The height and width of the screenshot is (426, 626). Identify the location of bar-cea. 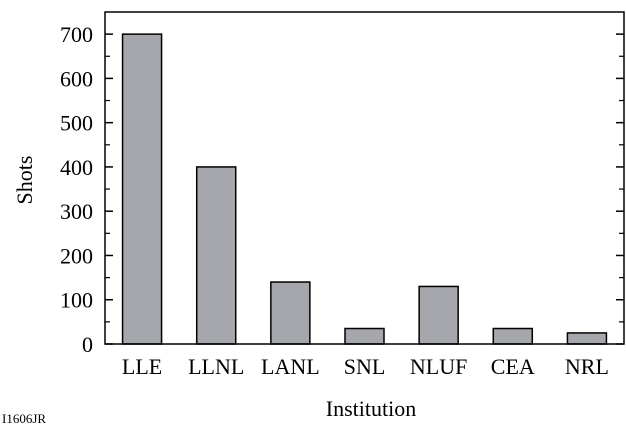
(513, 336).